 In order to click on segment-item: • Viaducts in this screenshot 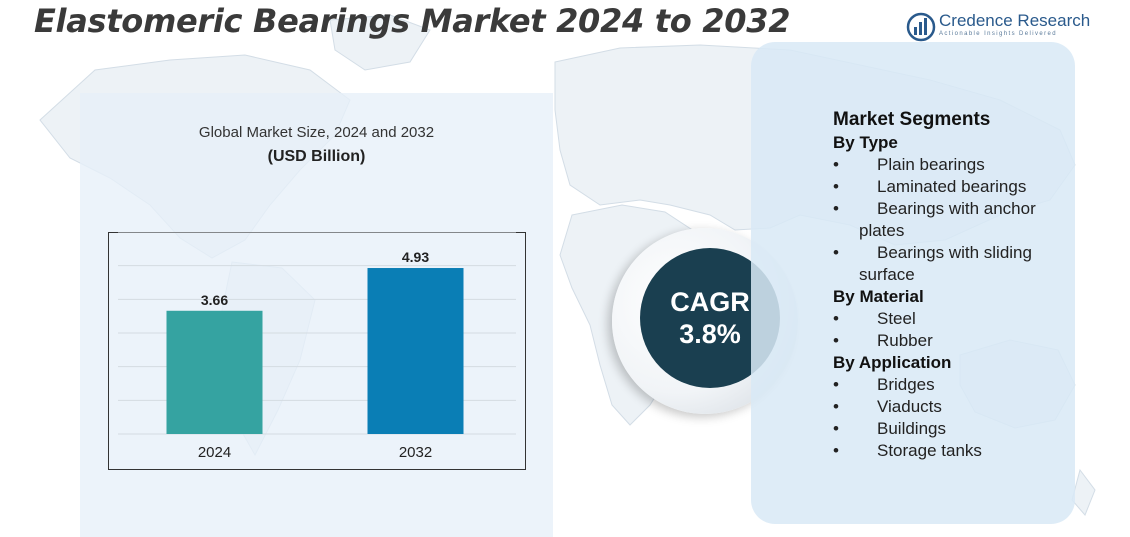, I will do `click(887, 406)`.